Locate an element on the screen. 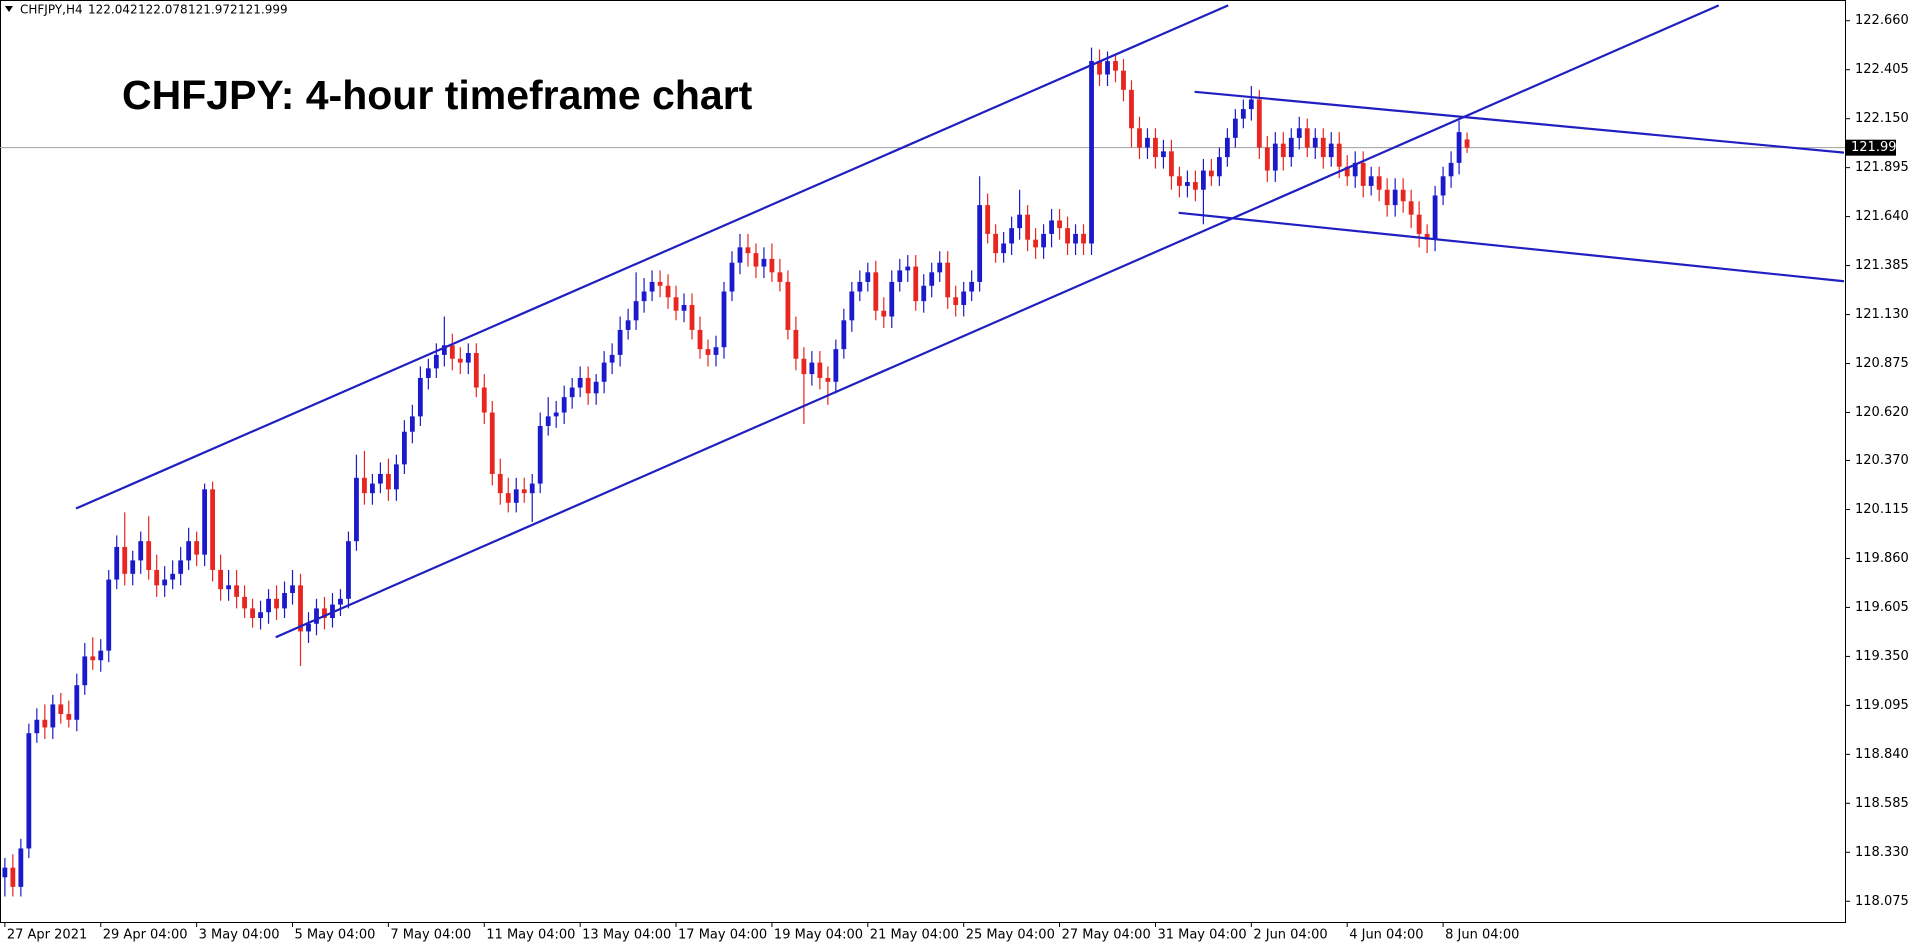 This screenshot has height=946, width=1916. y-tick-label: 121.895 is located at coordinates (1882, 167).